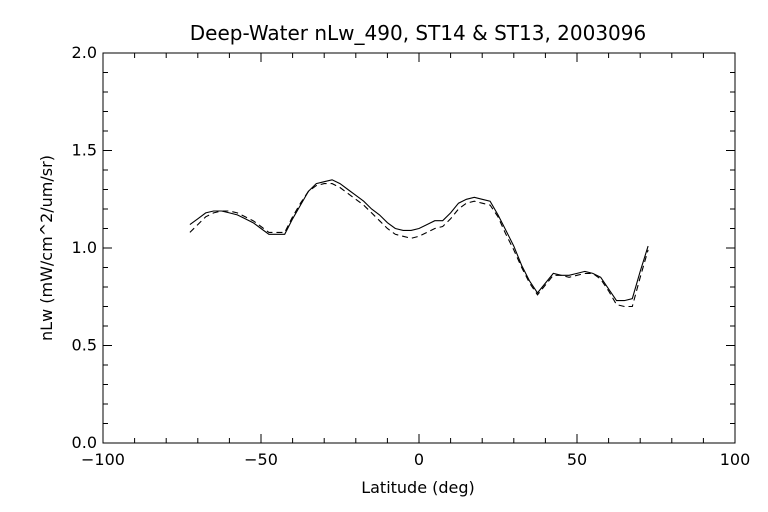 This screenshot has height=512, width=768. I want to click on x-tick-label: −50, so click(261, 459).